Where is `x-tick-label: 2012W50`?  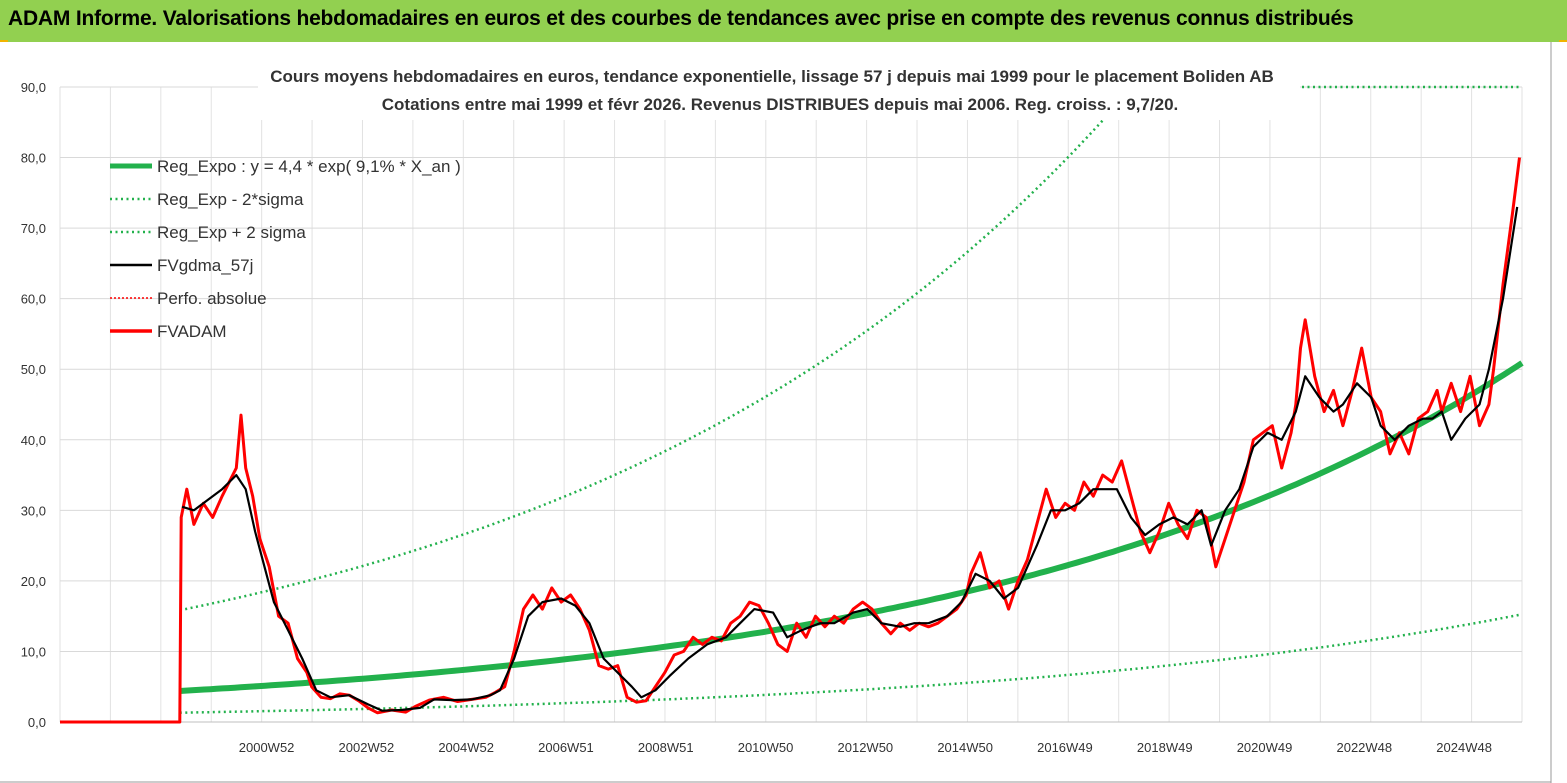
x-tick-label: 2012W50 is located at coordinates (866, 747).